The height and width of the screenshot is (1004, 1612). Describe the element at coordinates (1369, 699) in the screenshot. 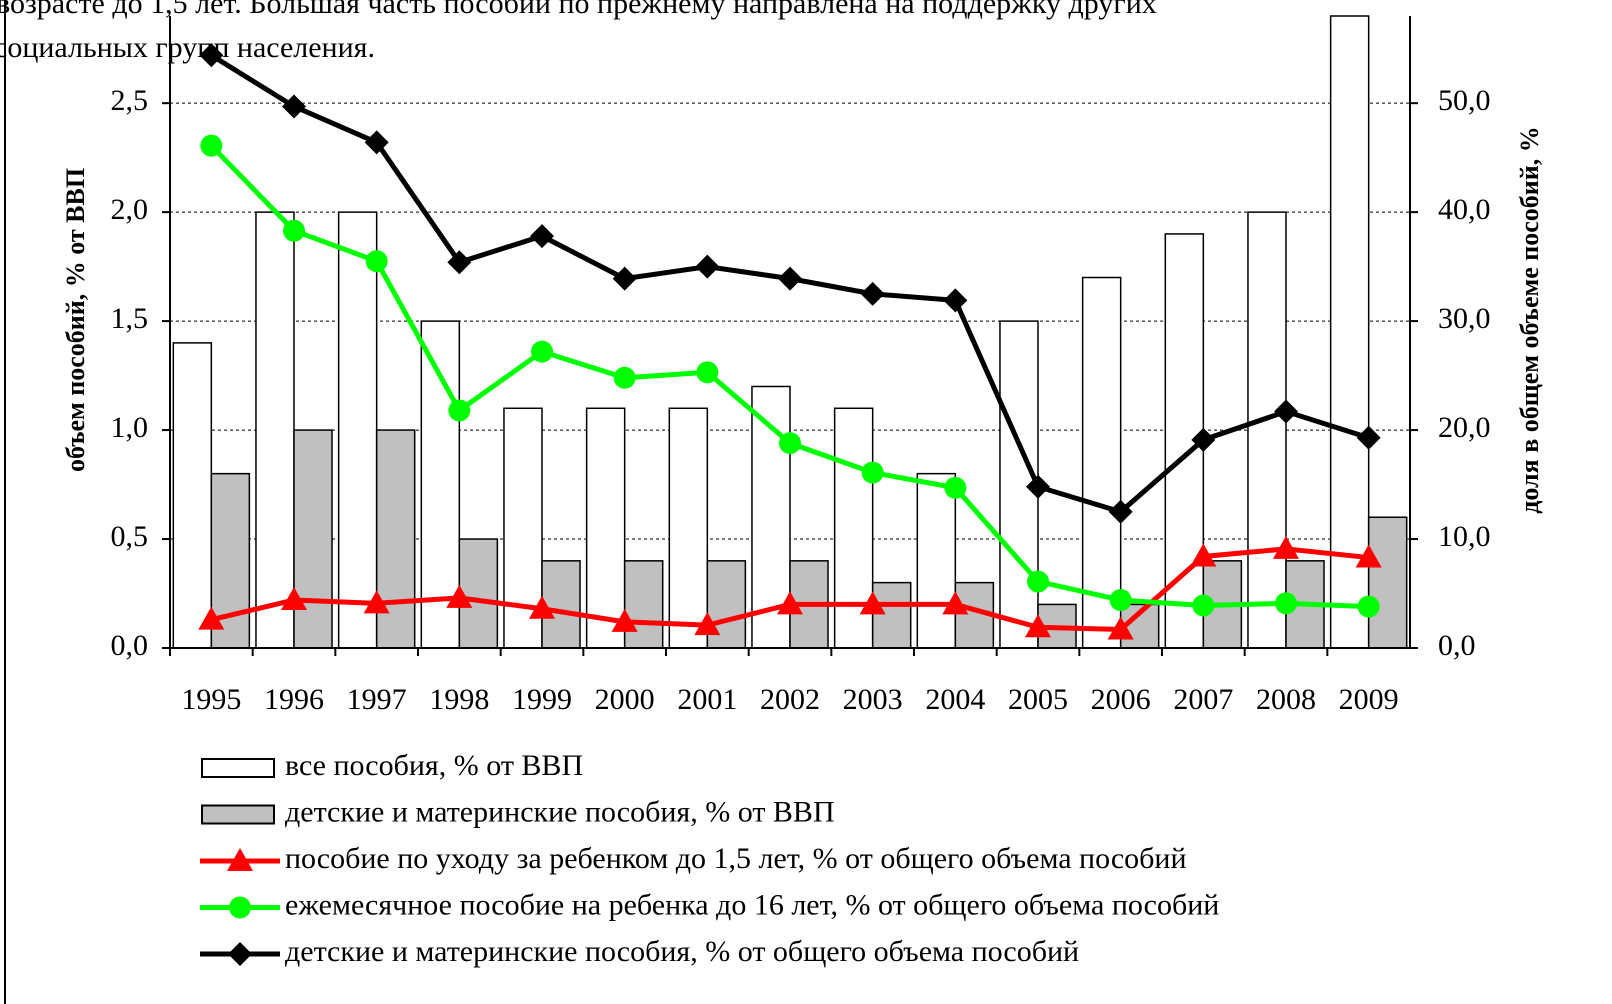

I see `x-tick-label: 2009` at that location.